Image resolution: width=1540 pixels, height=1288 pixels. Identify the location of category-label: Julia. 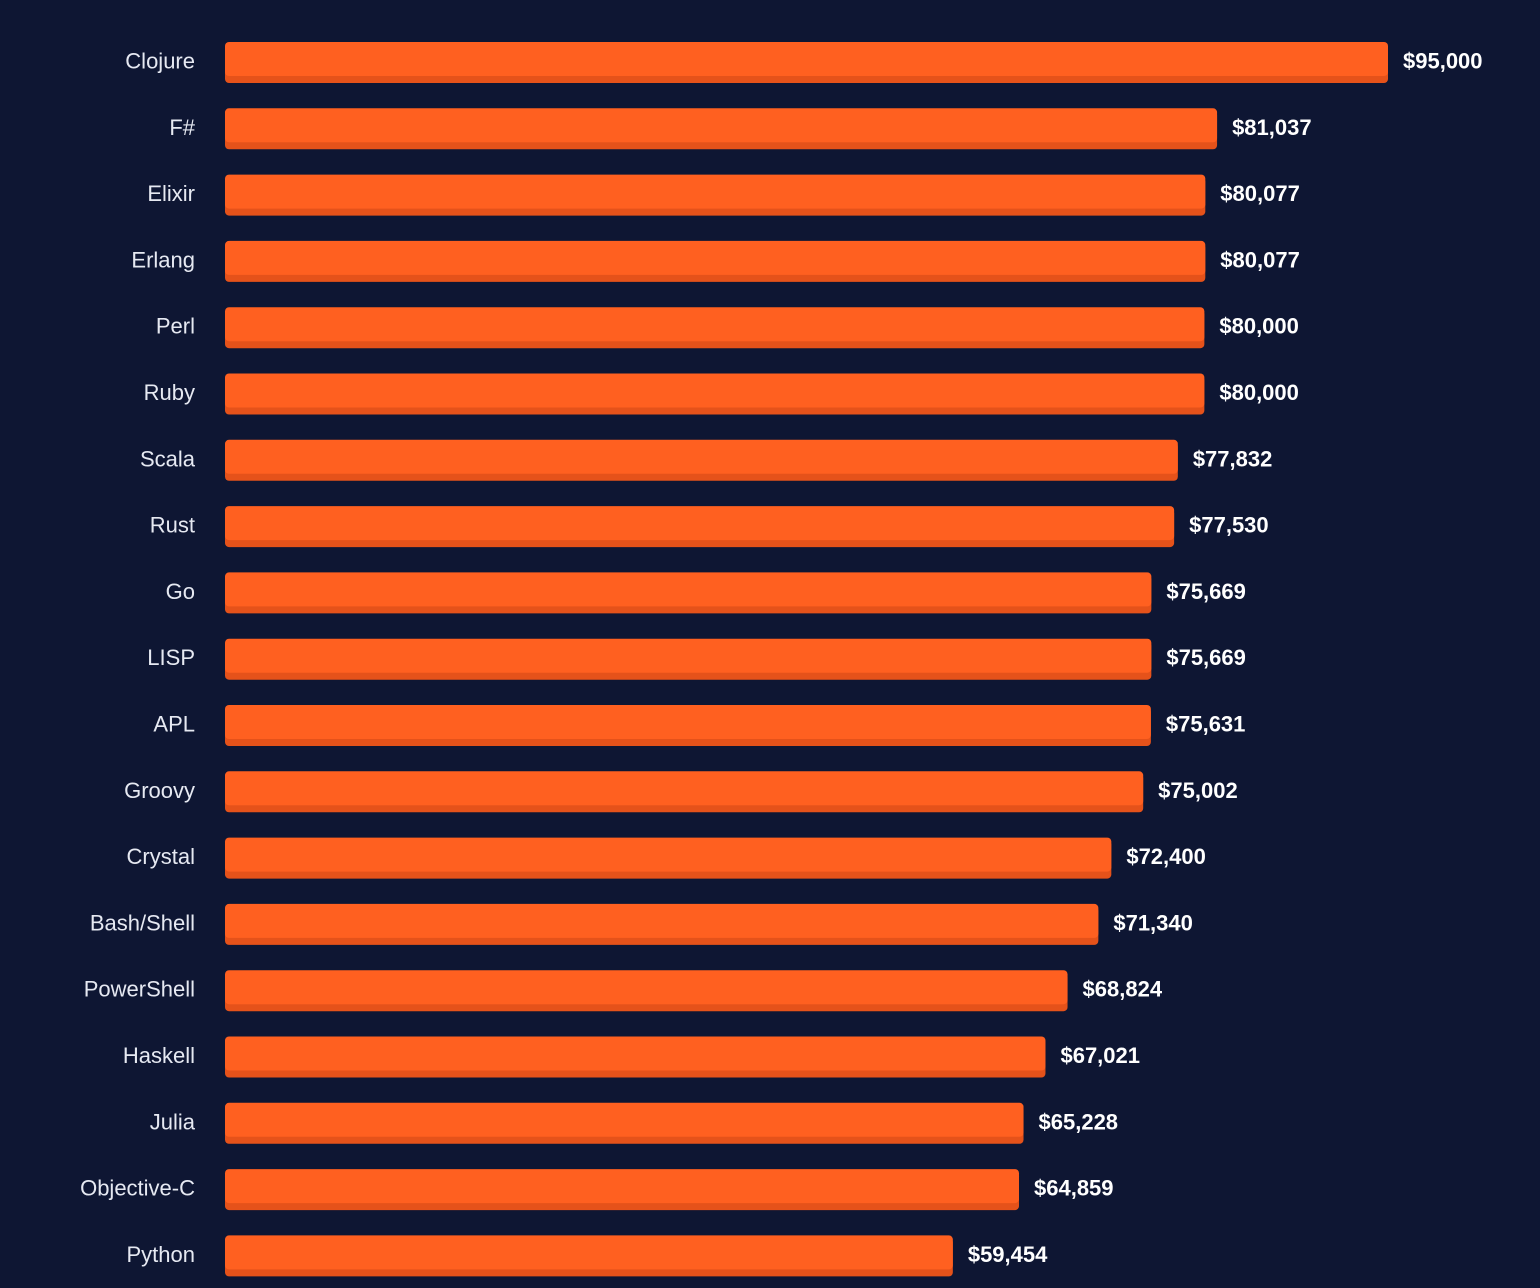
(173, 1121).